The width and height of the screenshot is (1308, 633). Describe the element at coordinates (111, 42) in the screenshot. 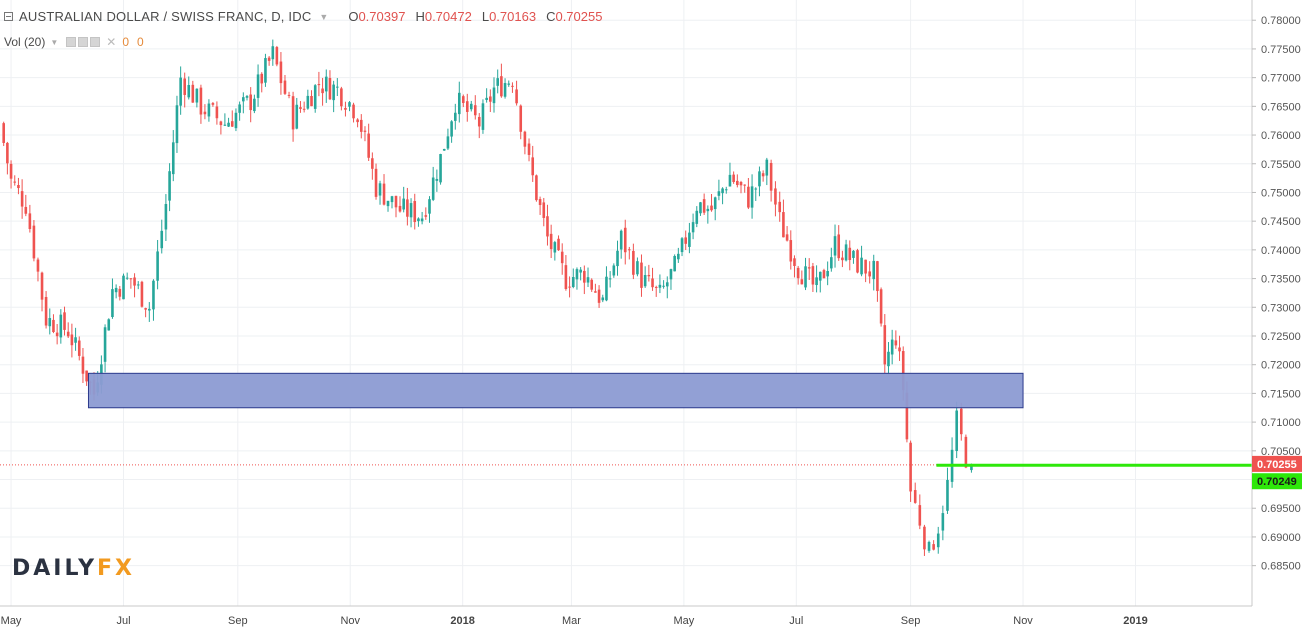

I see `close-icon: ✕` at that location.